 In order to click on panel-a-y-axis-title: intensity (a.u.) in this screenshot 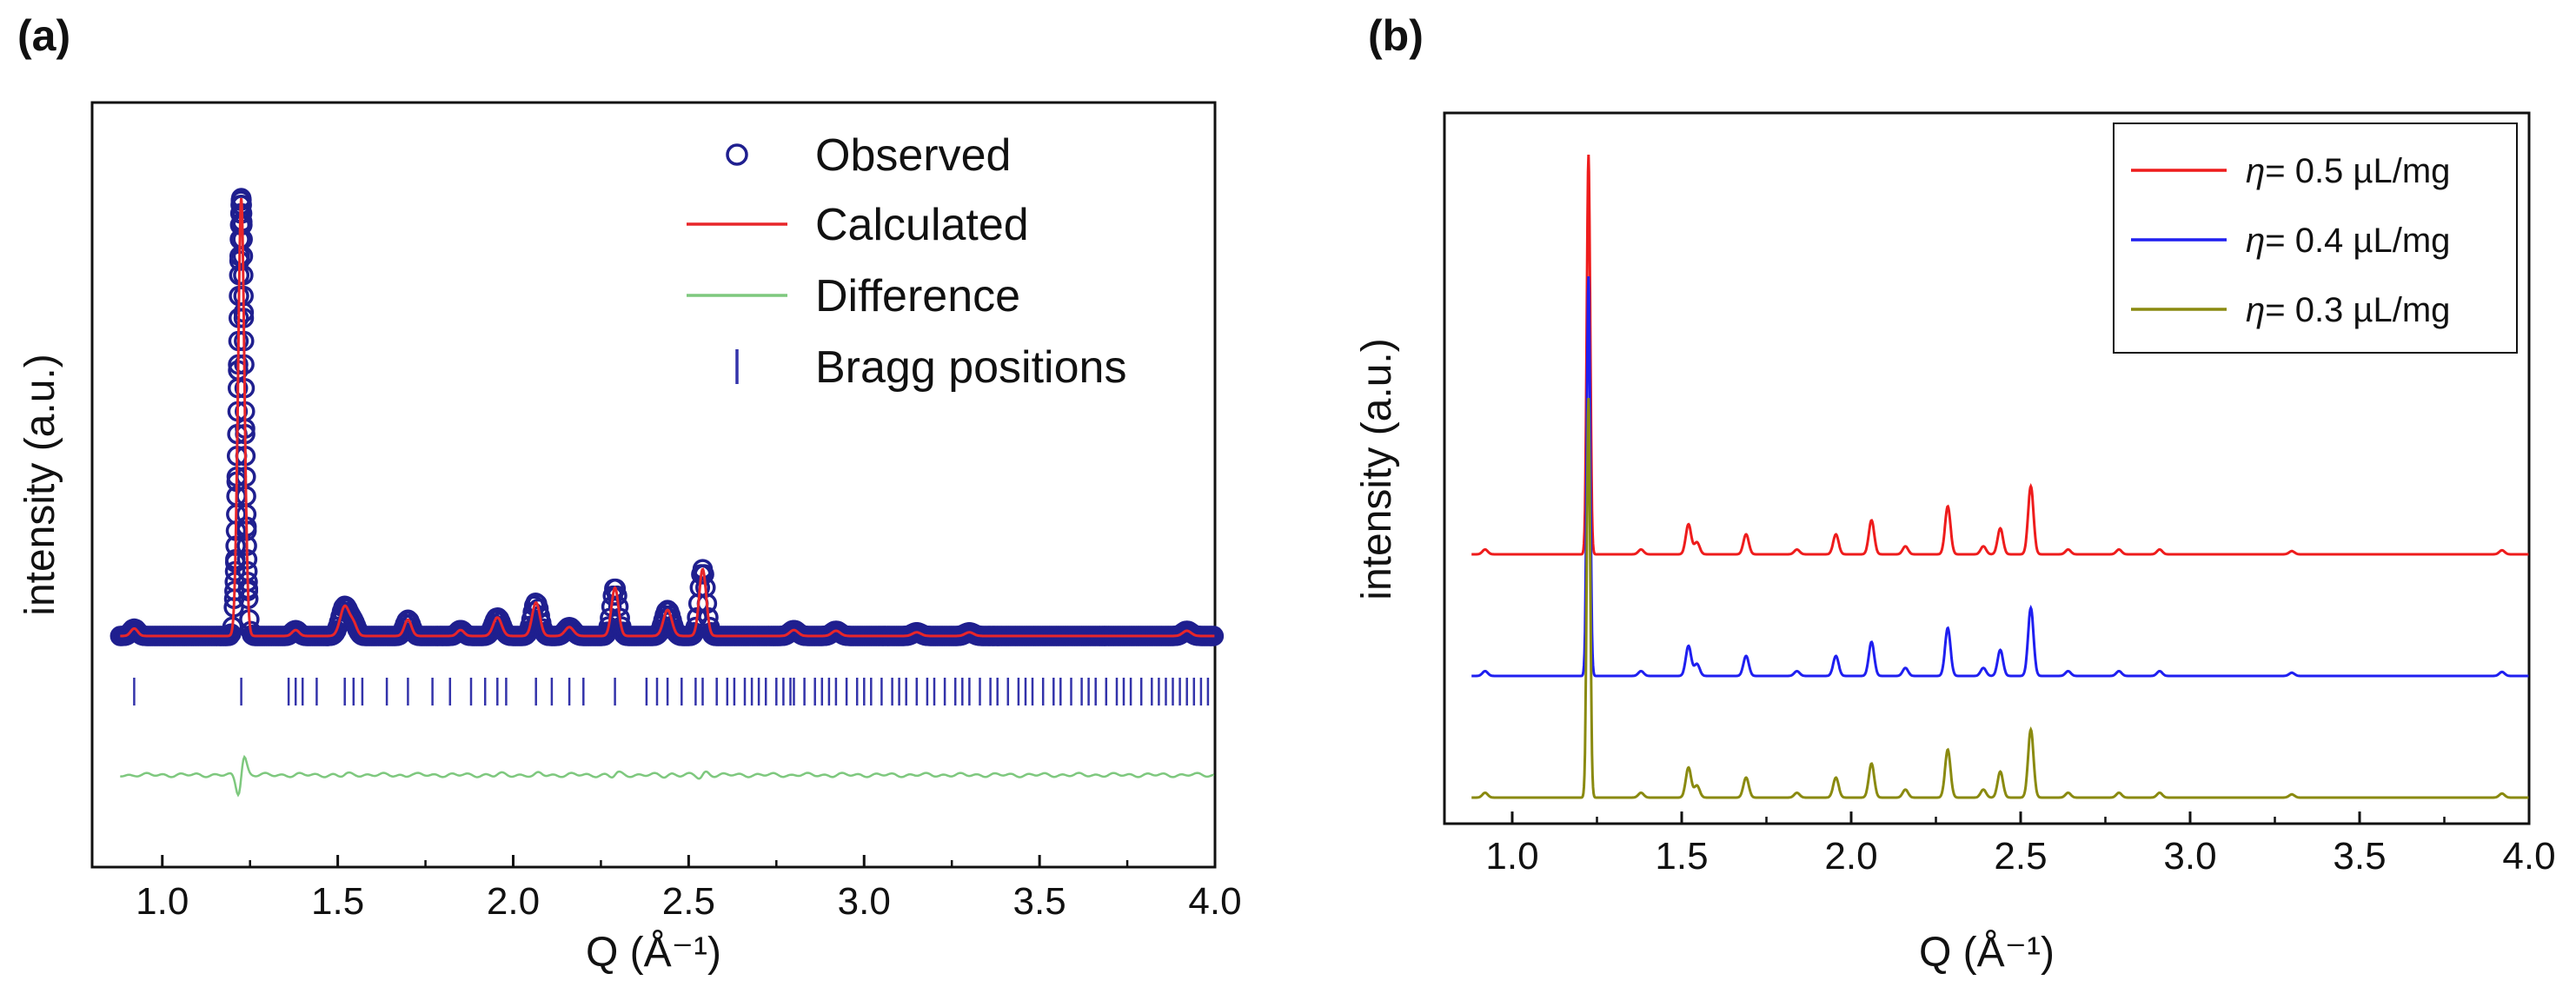, I will do `click(40, 484)`.